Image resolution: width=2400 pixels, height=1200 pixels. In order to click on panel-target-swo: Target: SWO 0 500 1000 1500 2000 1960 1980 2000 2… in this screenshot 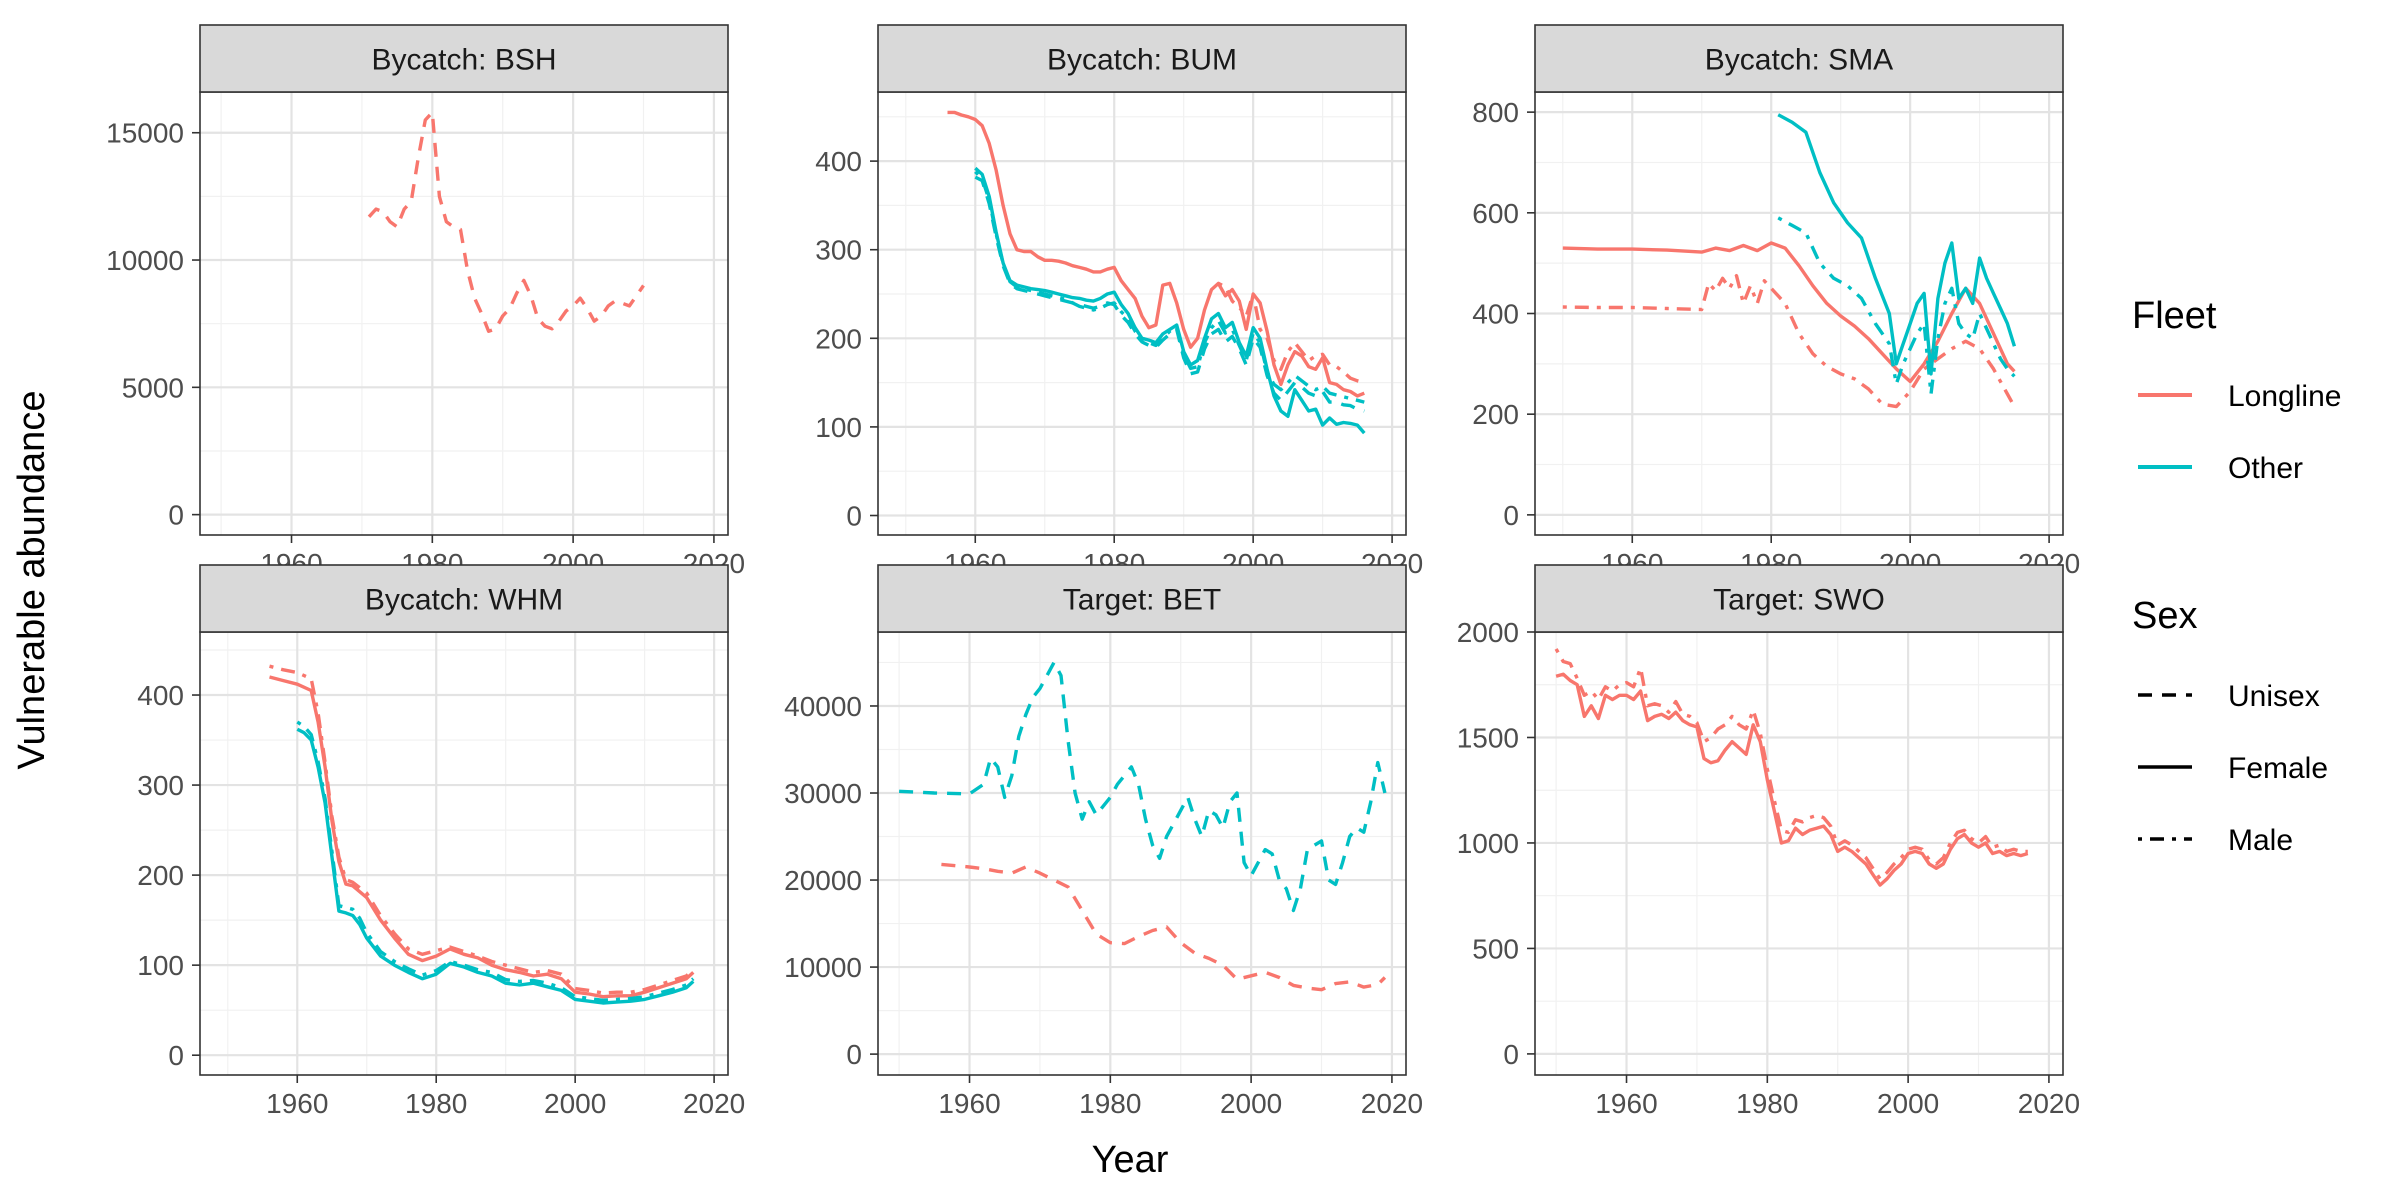, I will do `click(1768, 841)`.